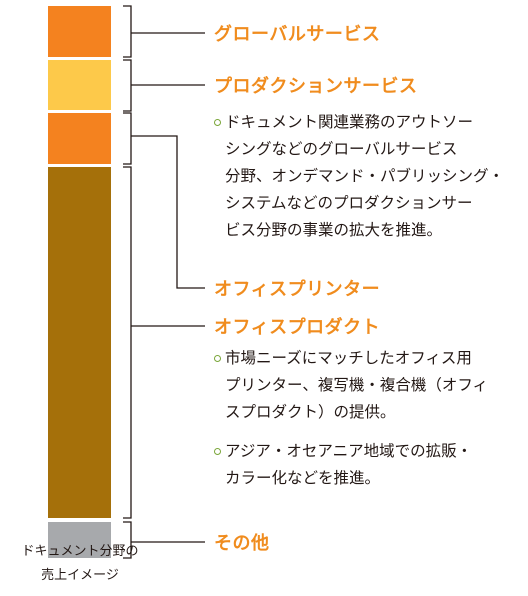 This screenshot has width=528, height=596. What do you see at coordinates (168, 212) in the screenshot?
I see `leader-office-printer` at bounding box center [168, 212].